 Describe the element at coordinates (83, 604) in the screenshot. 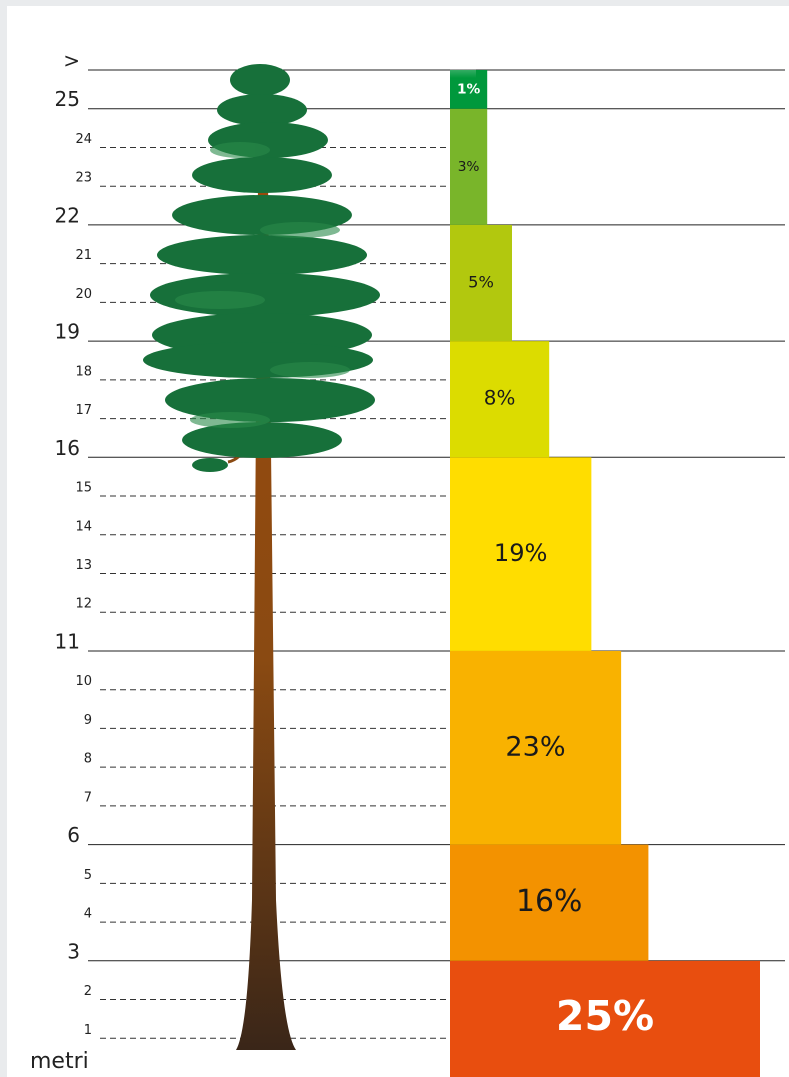

I see `y-tick-label: 12` at that location.